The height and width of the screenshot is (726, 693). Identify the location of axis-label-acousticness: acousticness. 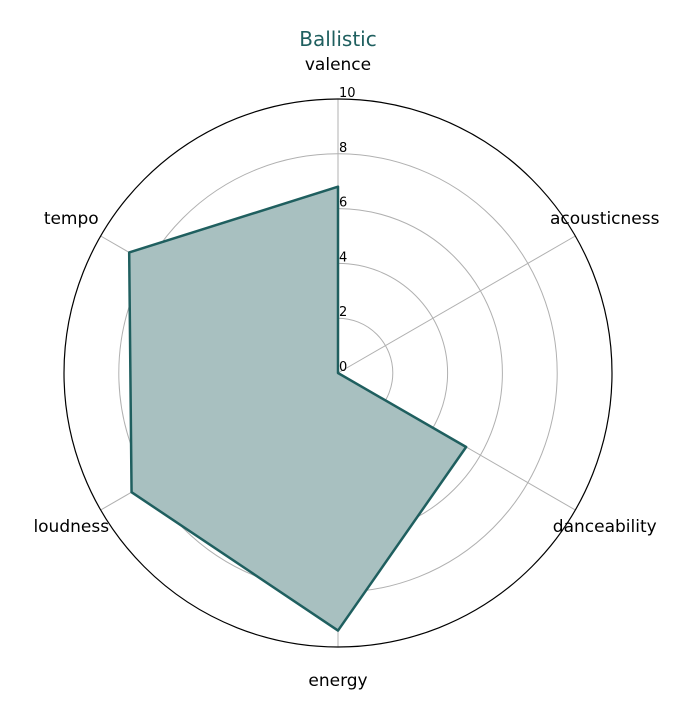
(605, 219).